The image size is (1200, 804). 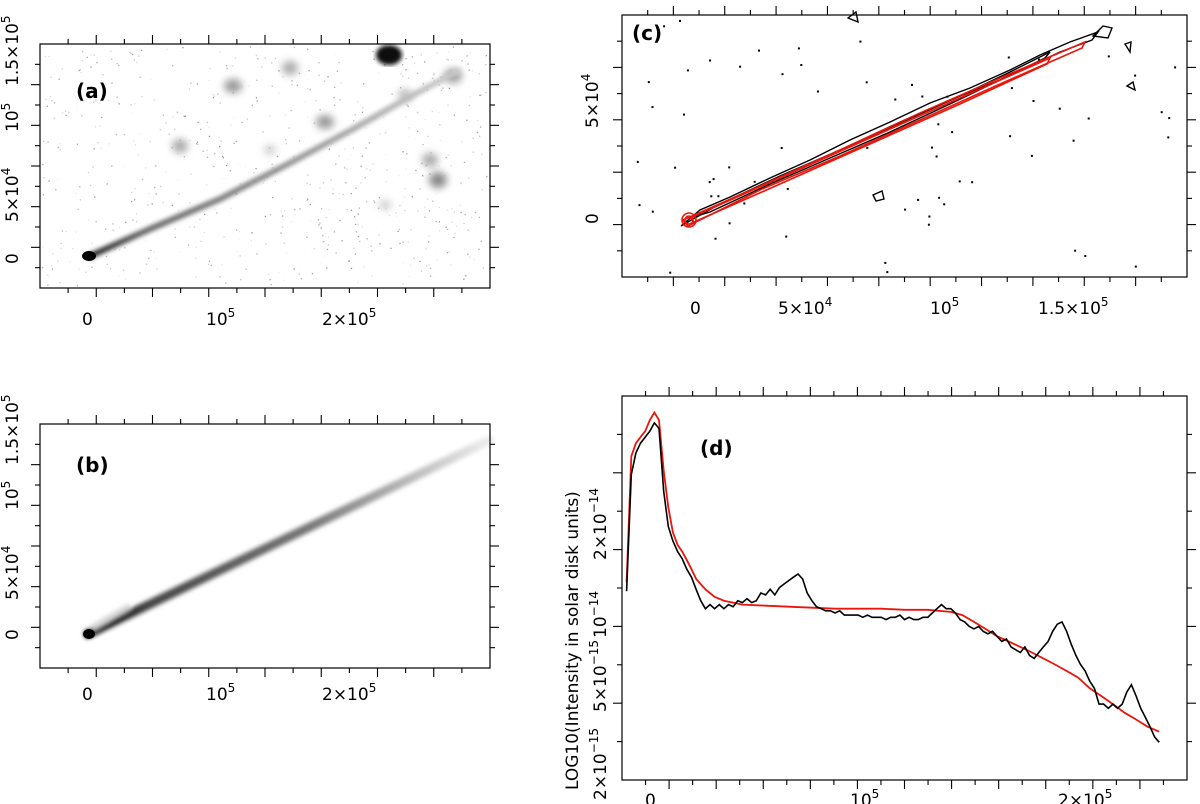 What do you see at coordinates (438, 180) in the screenshot?
I see `panel-a-blob` at bounding box center [438, 180].